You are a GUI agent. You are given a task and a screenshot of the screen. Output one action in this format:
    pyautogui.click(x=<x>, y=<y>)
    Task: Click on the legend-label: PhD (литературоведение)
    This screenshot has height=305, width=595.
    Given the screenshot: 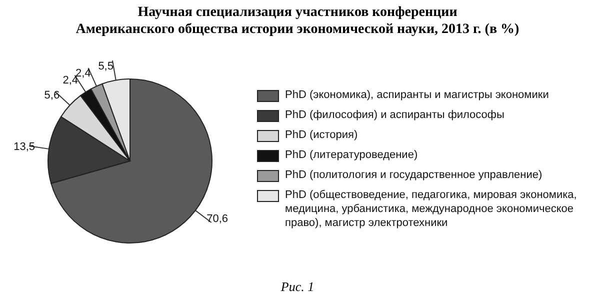 What is the action you would take?
    pyautogui.click(x=351, y=155)
    